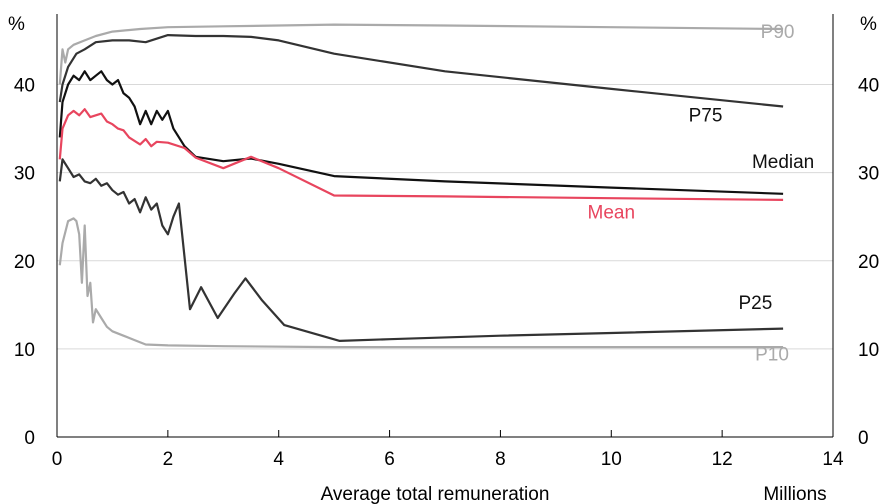 This screenshot has height=504, width=889. What do you see at coordinates (863, 438) in the screenshot?
I see `y-tick-label-right: 0` at bounding box center [863, 438].